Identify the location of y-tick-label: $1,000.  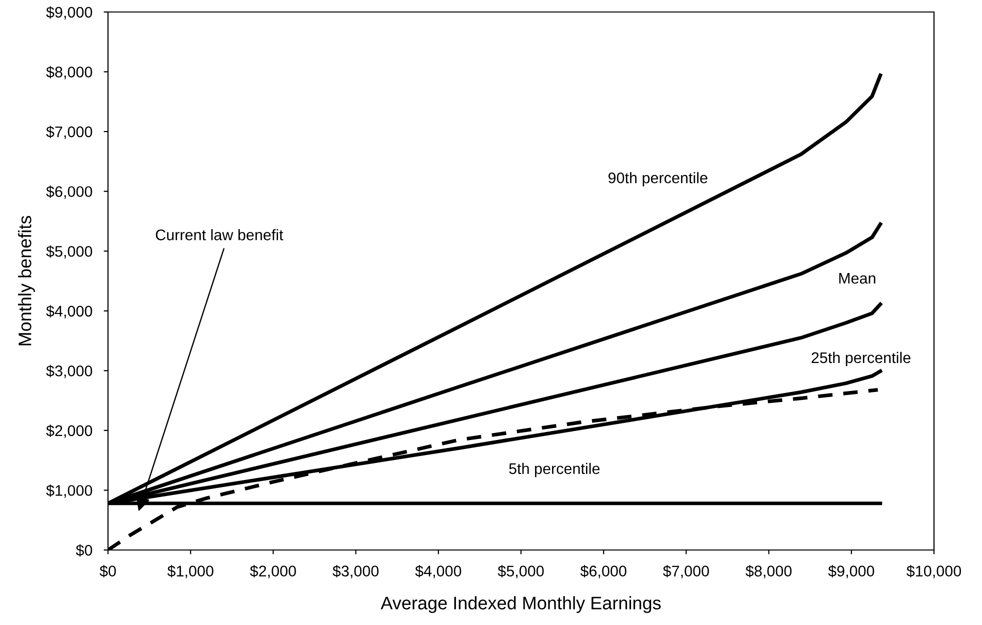
(69, 491).